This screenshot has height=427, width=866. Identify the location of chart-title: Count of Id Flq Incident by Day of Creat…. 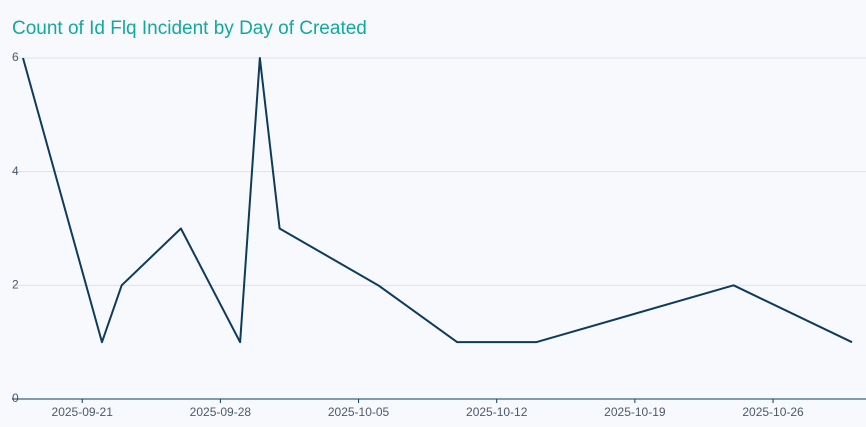
(189, 28).